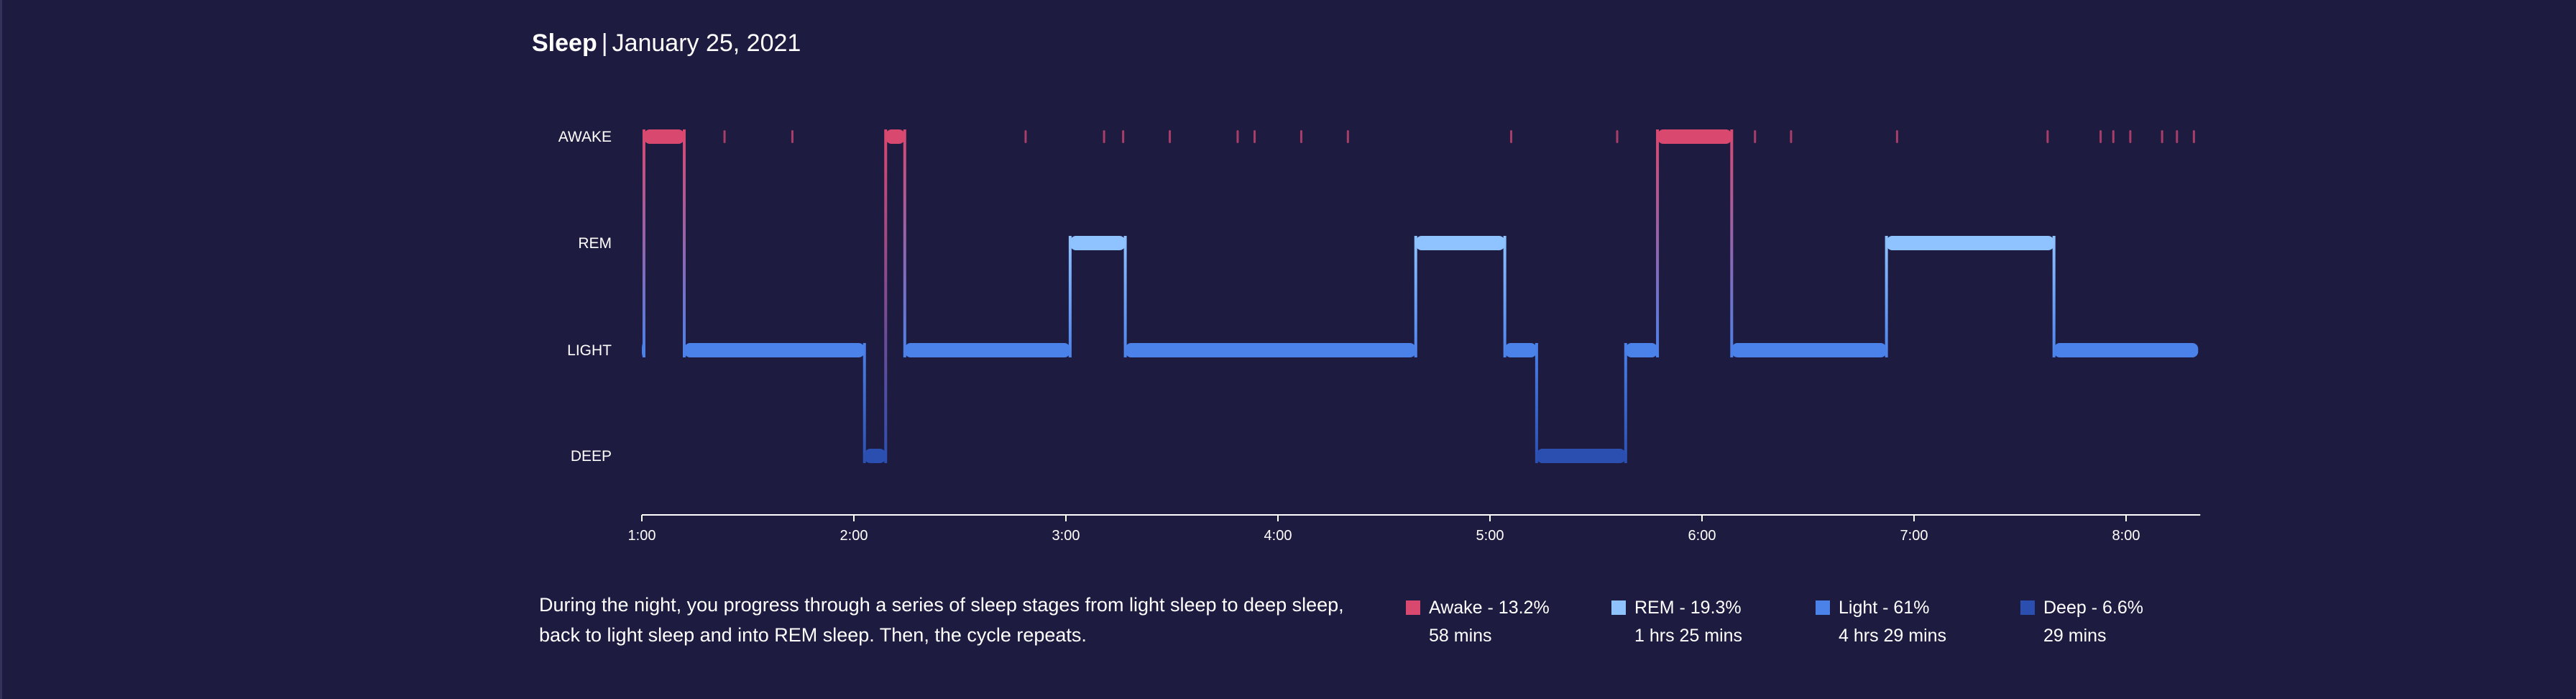 This screenshot has width=2576, height=699. I want to click on x-tick-label: 5:00, so click(1490, 536).